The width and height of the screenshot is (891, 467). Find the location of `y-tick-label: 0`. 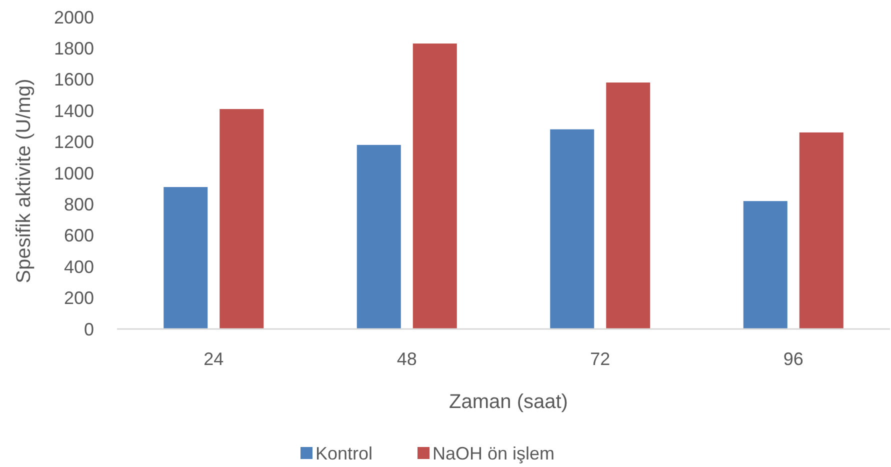

y-tick-label: 0 is located at coordinates (89, 329).